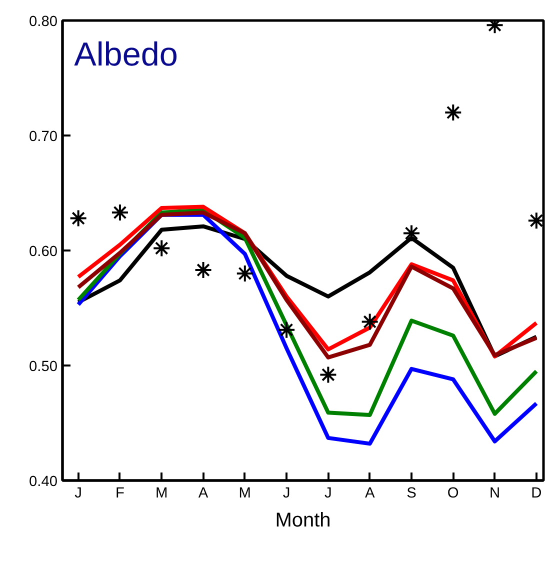 This screenshot has height=566, width=545. Describe the element at coordinates (43, 22) in the screenshot. I see `y-tick-label: 0.80` at that location.